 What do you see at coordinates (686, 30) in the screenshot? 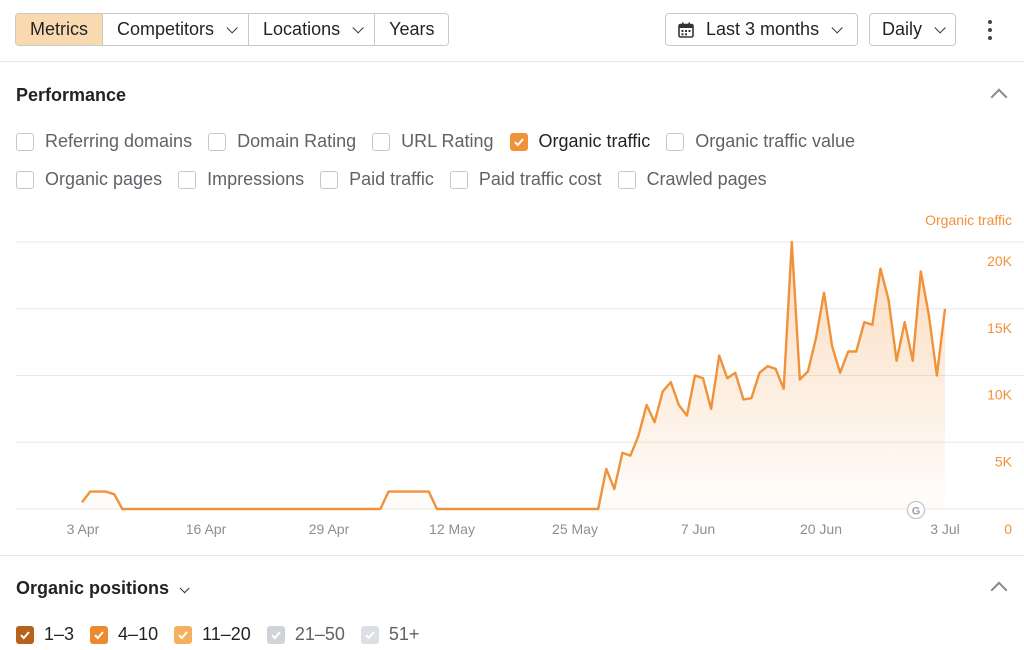
I see `calendar-icon` at bounding box center [686, 30].